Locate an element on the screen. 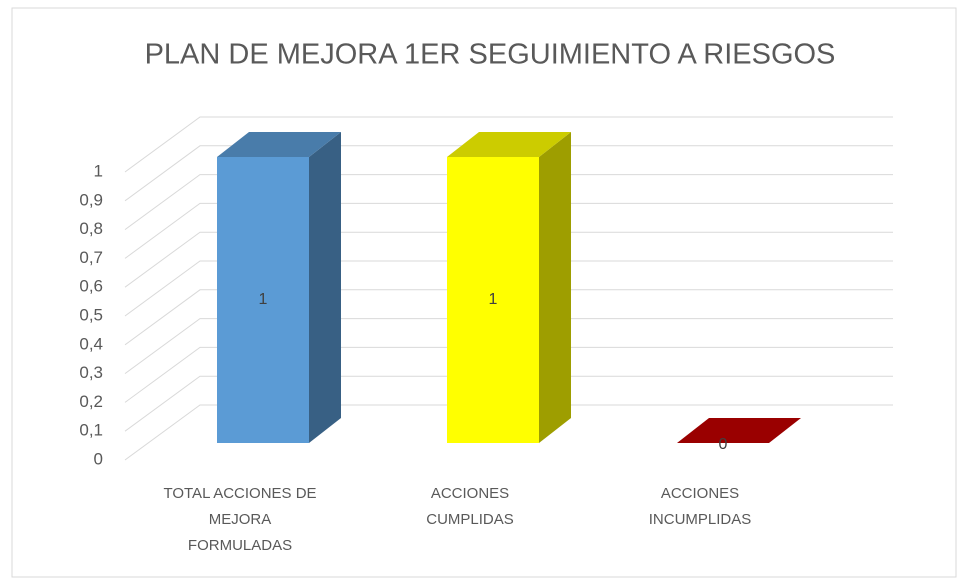 The width and height of the screenshot is (958, 579). y-tick-label: 0,6 is located at coordinates (91, 286).